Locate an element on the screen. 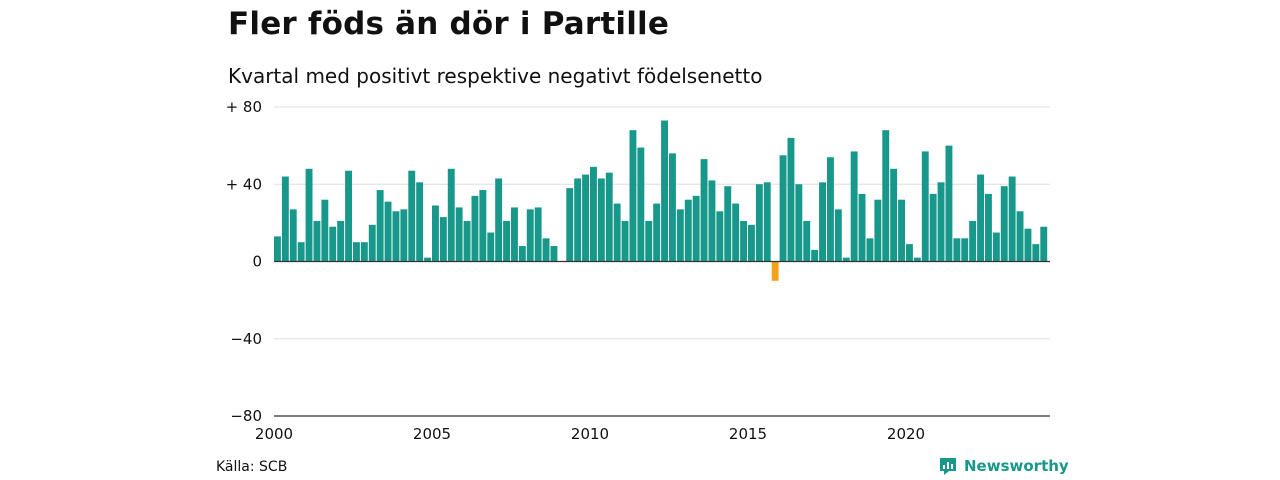 The width and height of the screenshot is (1280, 480). newsworthy-logo: Newsworthy is located at coordinates (1003, 466).